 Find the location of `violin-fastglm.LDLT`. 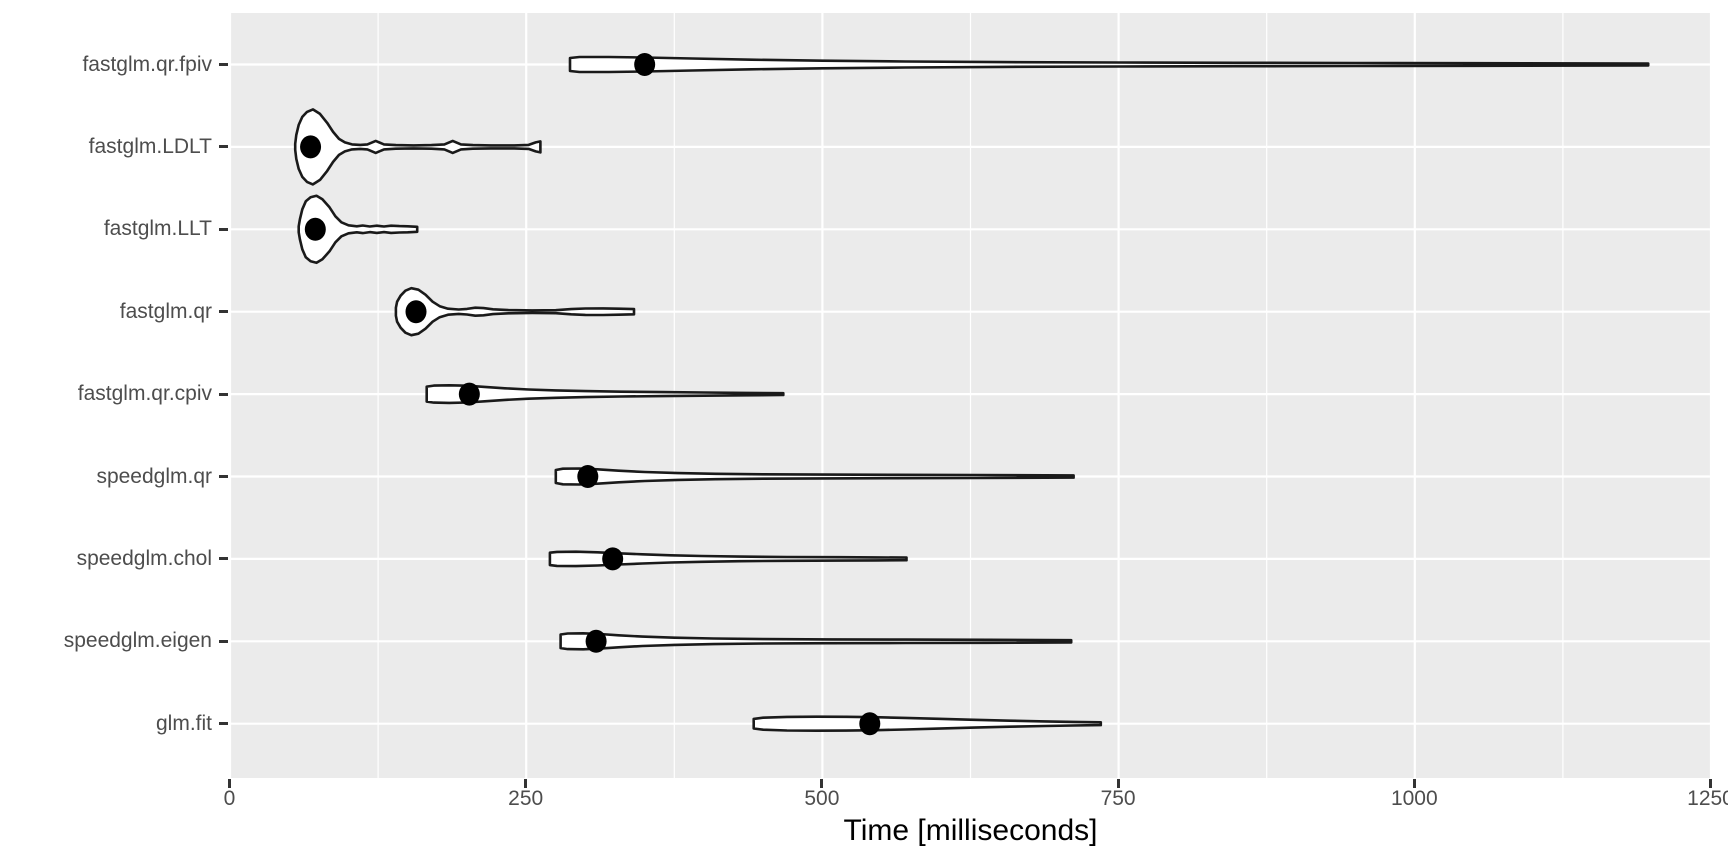

violin-fastglm.LDLT is located at coordinates (417, 147).